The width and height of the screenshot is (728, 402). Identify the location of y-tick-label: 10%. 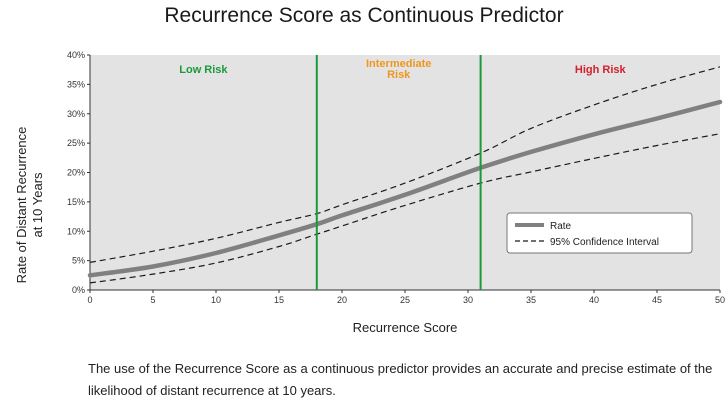
(76, 231).